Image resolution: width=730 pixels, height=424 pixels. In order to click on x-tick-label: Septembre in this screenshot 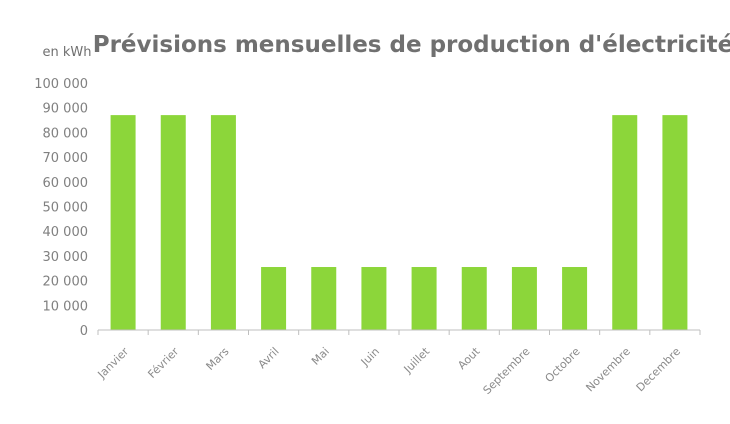, I will do `click(507, 371)`.